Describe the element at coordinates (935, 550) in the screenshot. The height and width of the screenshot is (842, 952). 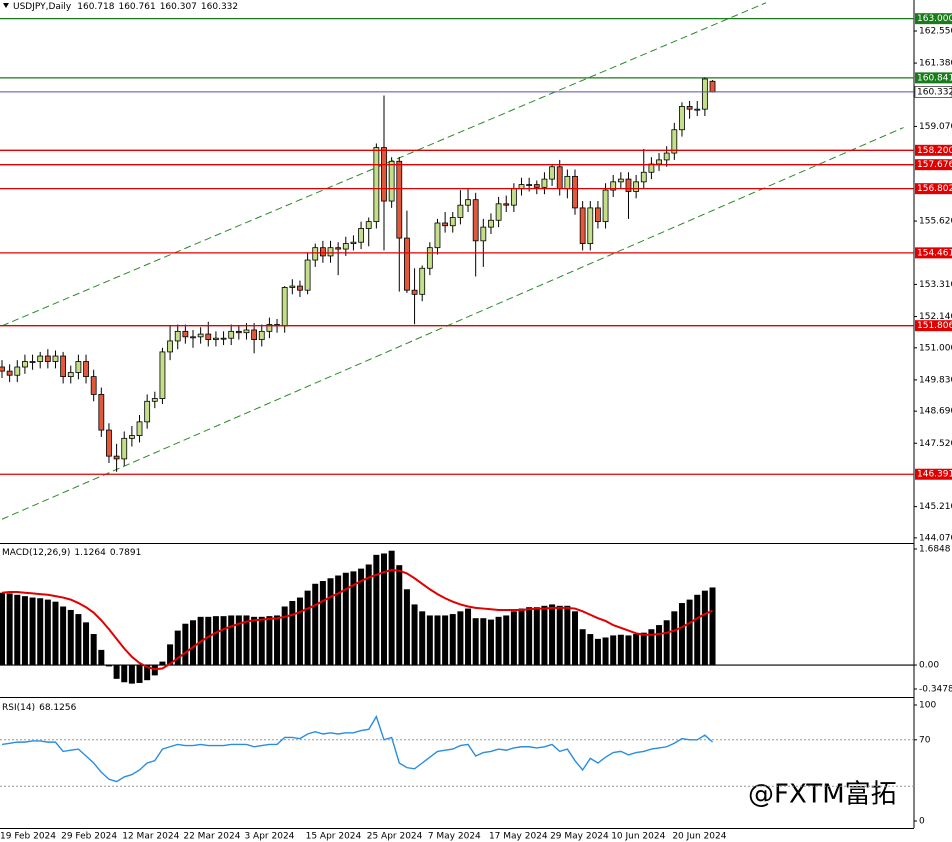
I see `y-tick-label: 1.6848` at that location.